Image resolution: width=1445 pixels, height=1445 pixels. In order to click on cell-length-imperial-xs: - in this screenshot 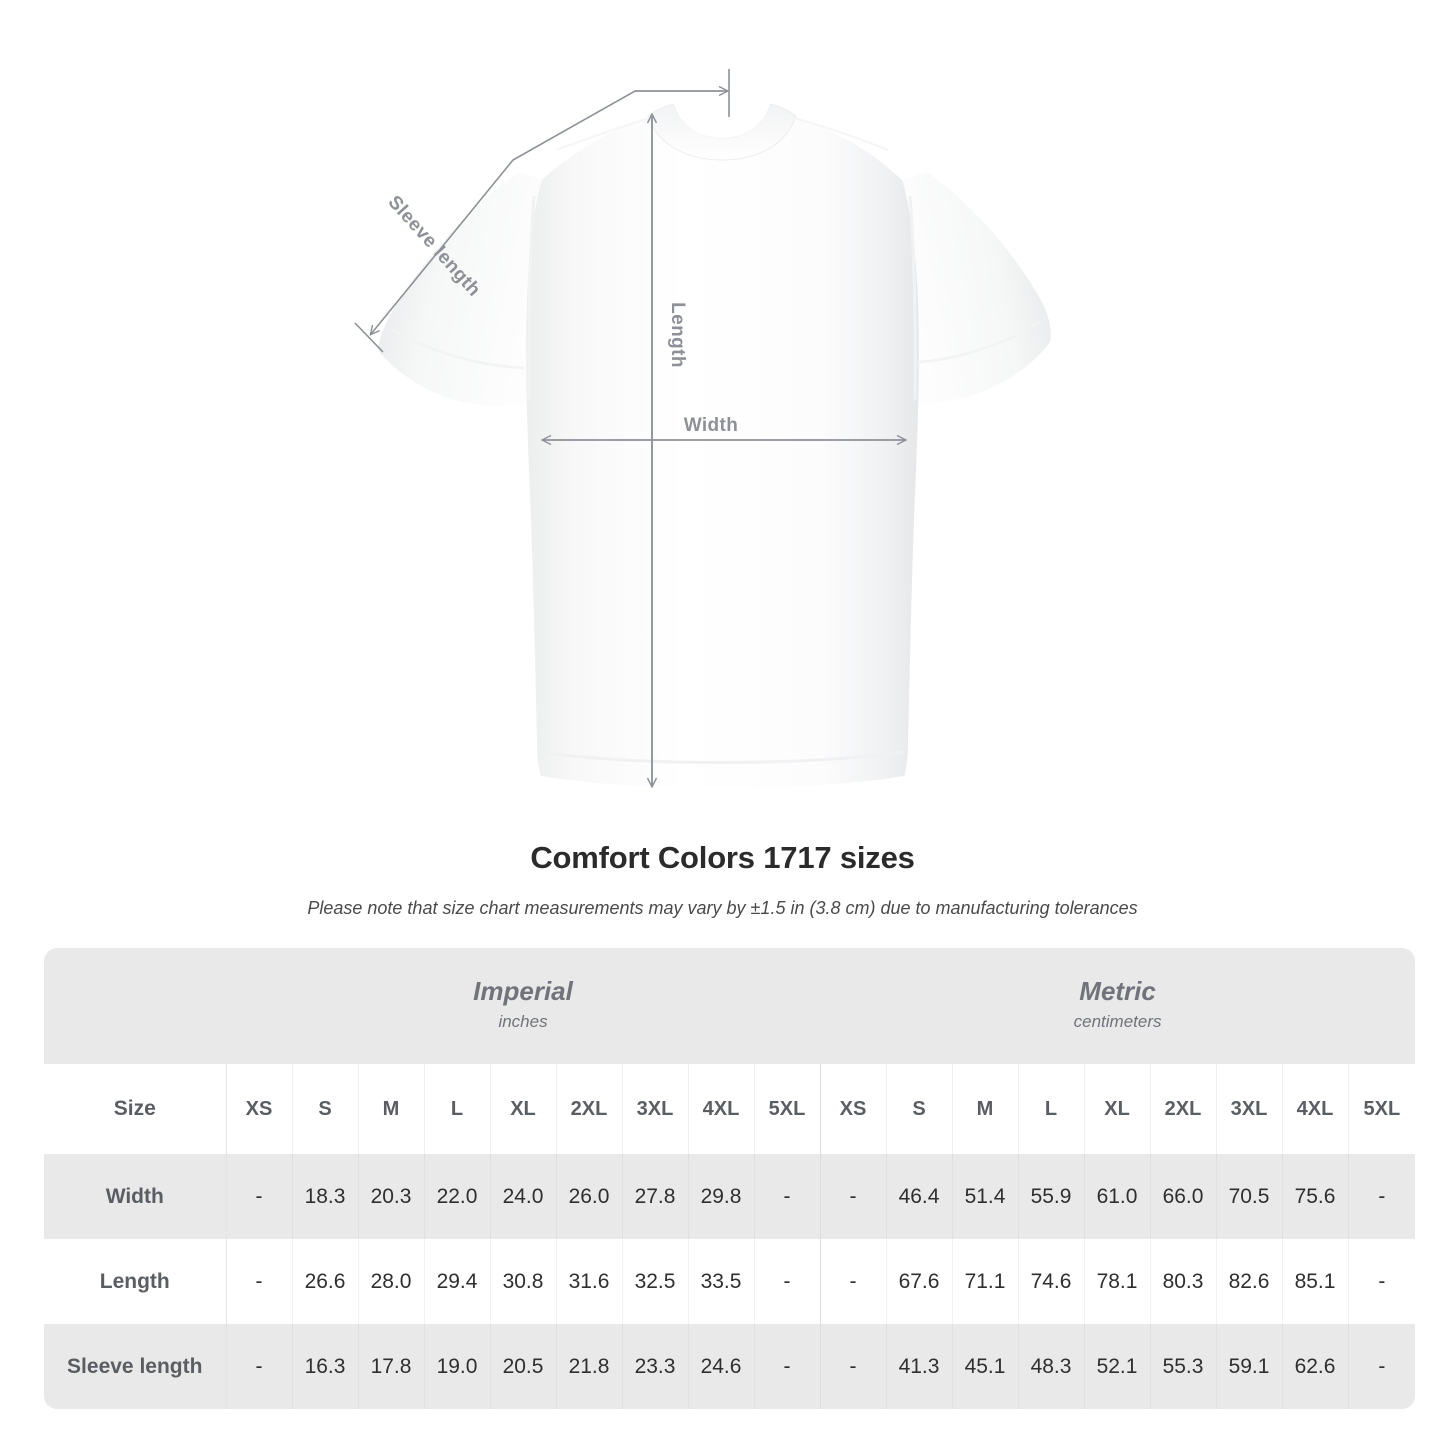, I will do `click(259, 1281)`.